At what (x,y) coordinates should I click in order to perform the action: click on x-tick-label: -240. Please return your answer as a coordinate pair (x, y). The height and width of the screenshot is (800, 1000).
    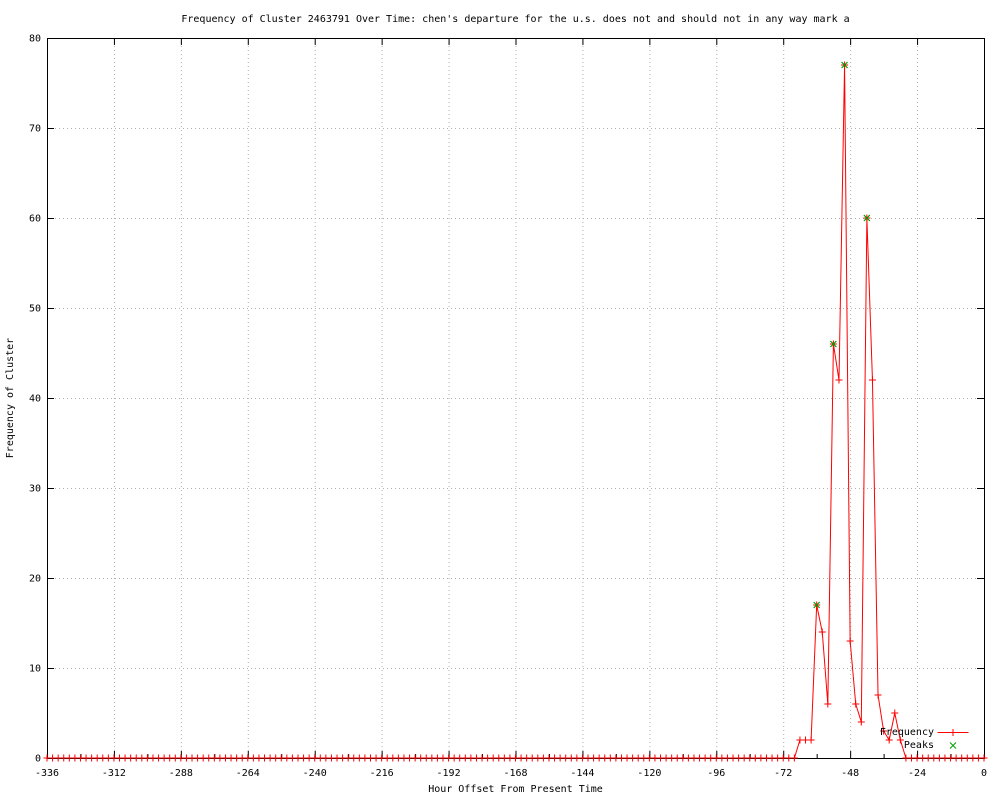
    Looking at the image, I should click on (315, 773).